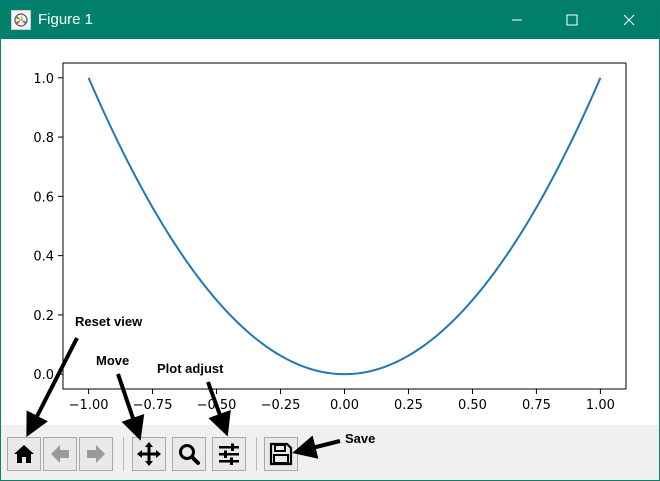 This screenshot has width=660, height=481. I want to click on save-button, so click(281, 454).